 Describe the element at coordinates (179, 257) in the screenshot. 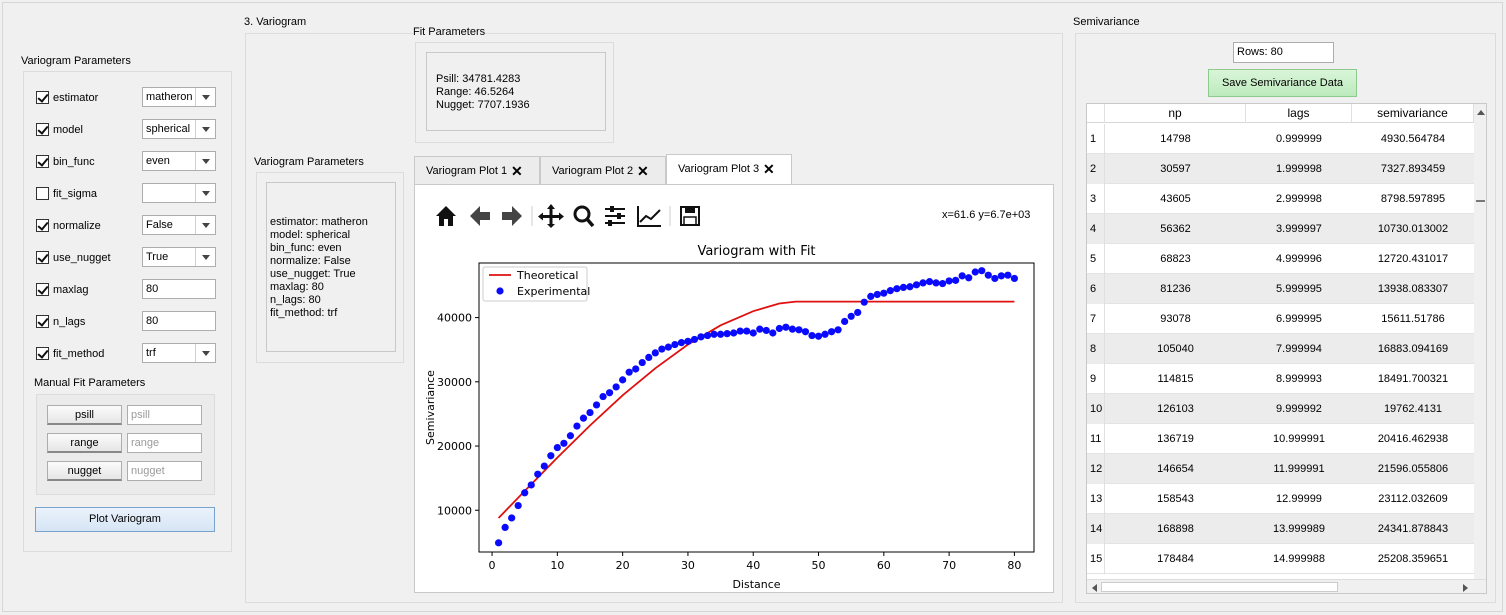

I see `use-nugget-dropdown: True` at that location.